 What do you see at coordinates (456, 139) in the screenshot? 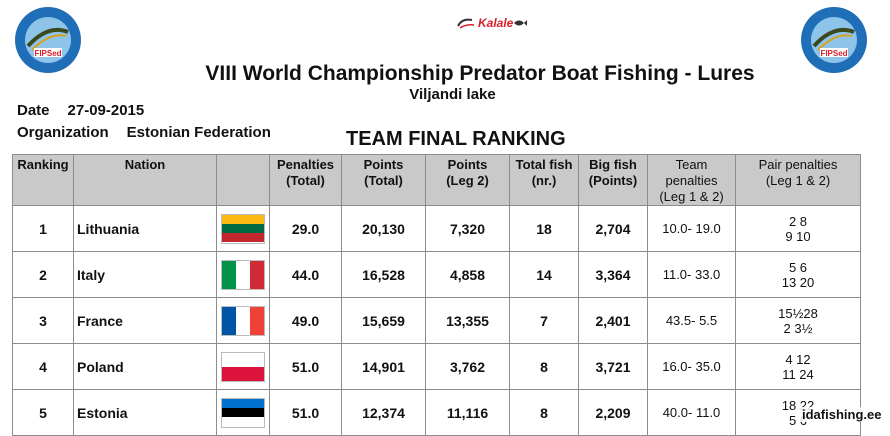
I see `ranking-title: TEAM FINAL RANKING` at bounding box center [456, 139].